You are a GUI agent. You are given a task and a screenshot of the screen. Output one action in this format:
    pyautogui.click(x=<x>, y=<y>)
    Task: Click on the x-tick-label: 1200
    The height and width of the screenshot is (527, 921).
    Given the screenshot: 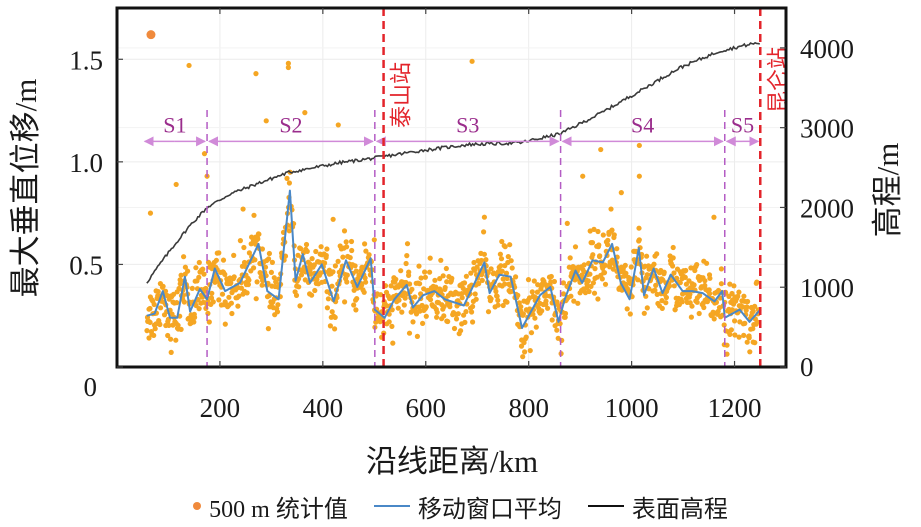 What is the action you would take?
    pyautogui.click(x=735, y=408)
    